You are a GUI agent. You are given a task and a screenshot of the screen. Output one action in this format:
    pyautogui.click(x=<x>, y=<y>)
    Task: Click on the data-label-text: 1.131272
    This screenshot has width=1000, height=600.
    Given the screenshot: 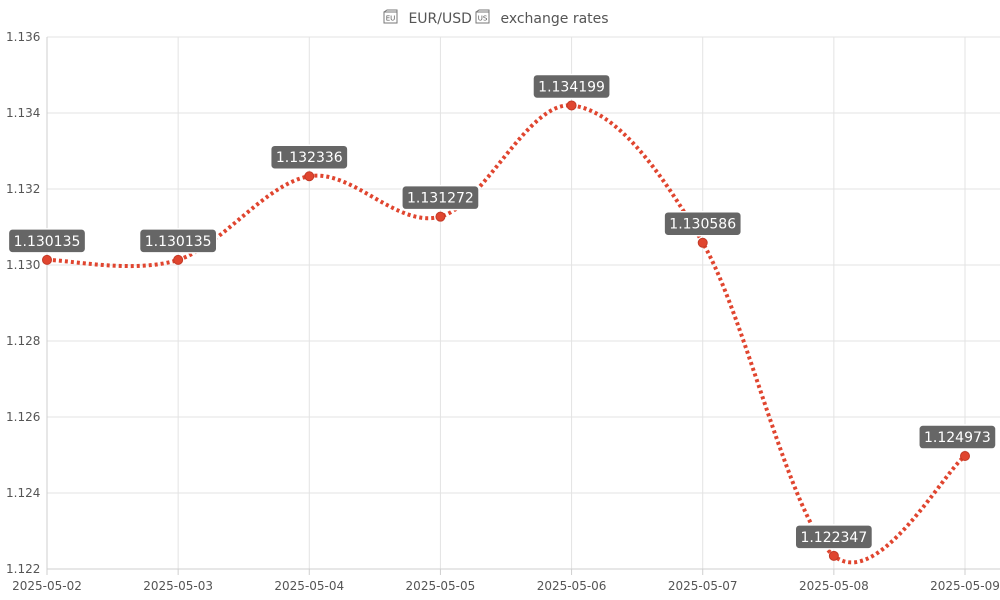 What is the action you would take?
    pyautogui.click(x=440, y=199)
    